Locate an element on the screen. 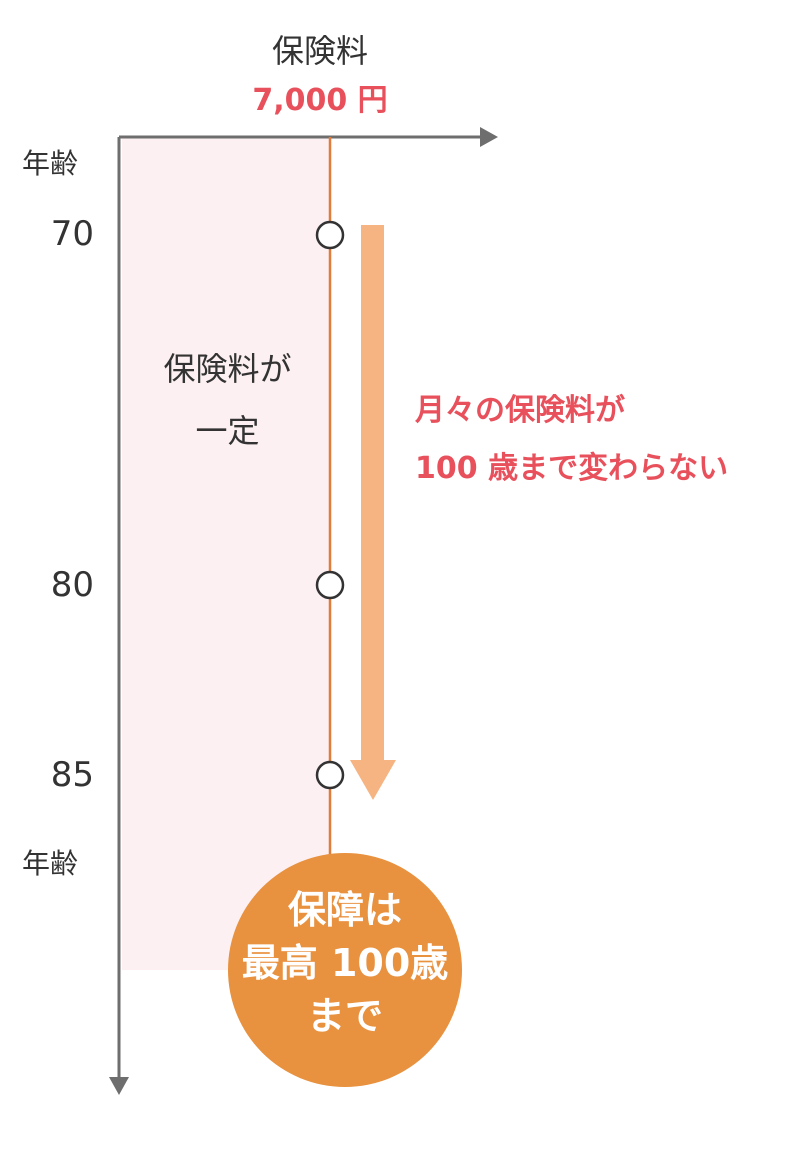 Image resolution: width=800 pixels, height=1160 pixels. note-line-2: 一定 is located at coordinates (227, 431).